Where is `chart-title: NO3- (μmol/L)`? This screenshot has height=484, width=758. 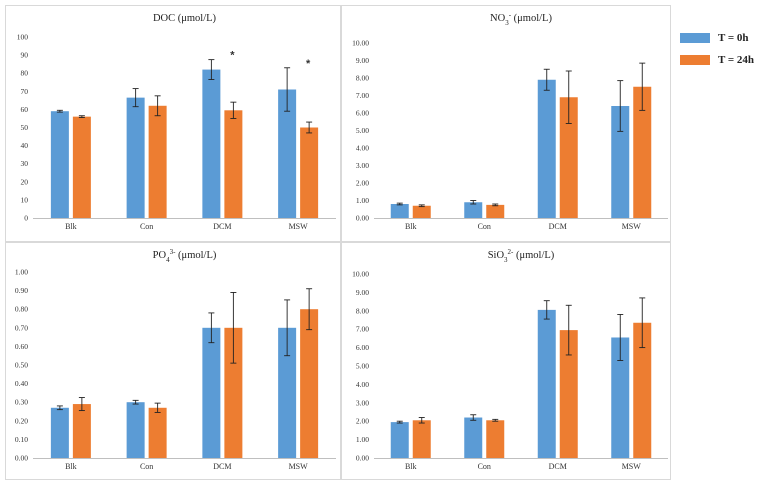 chart-title: NO3- (μmol/L) is located at coordinates (521, 19).